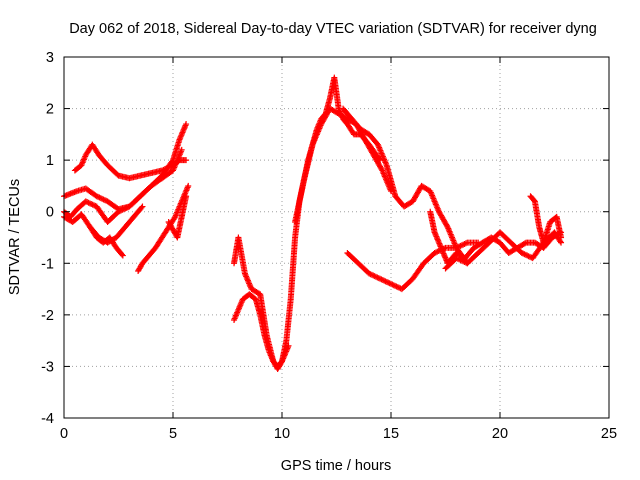 This screenshot has height=480, width=640. I want to click on series-arc10, so click(343, 165).